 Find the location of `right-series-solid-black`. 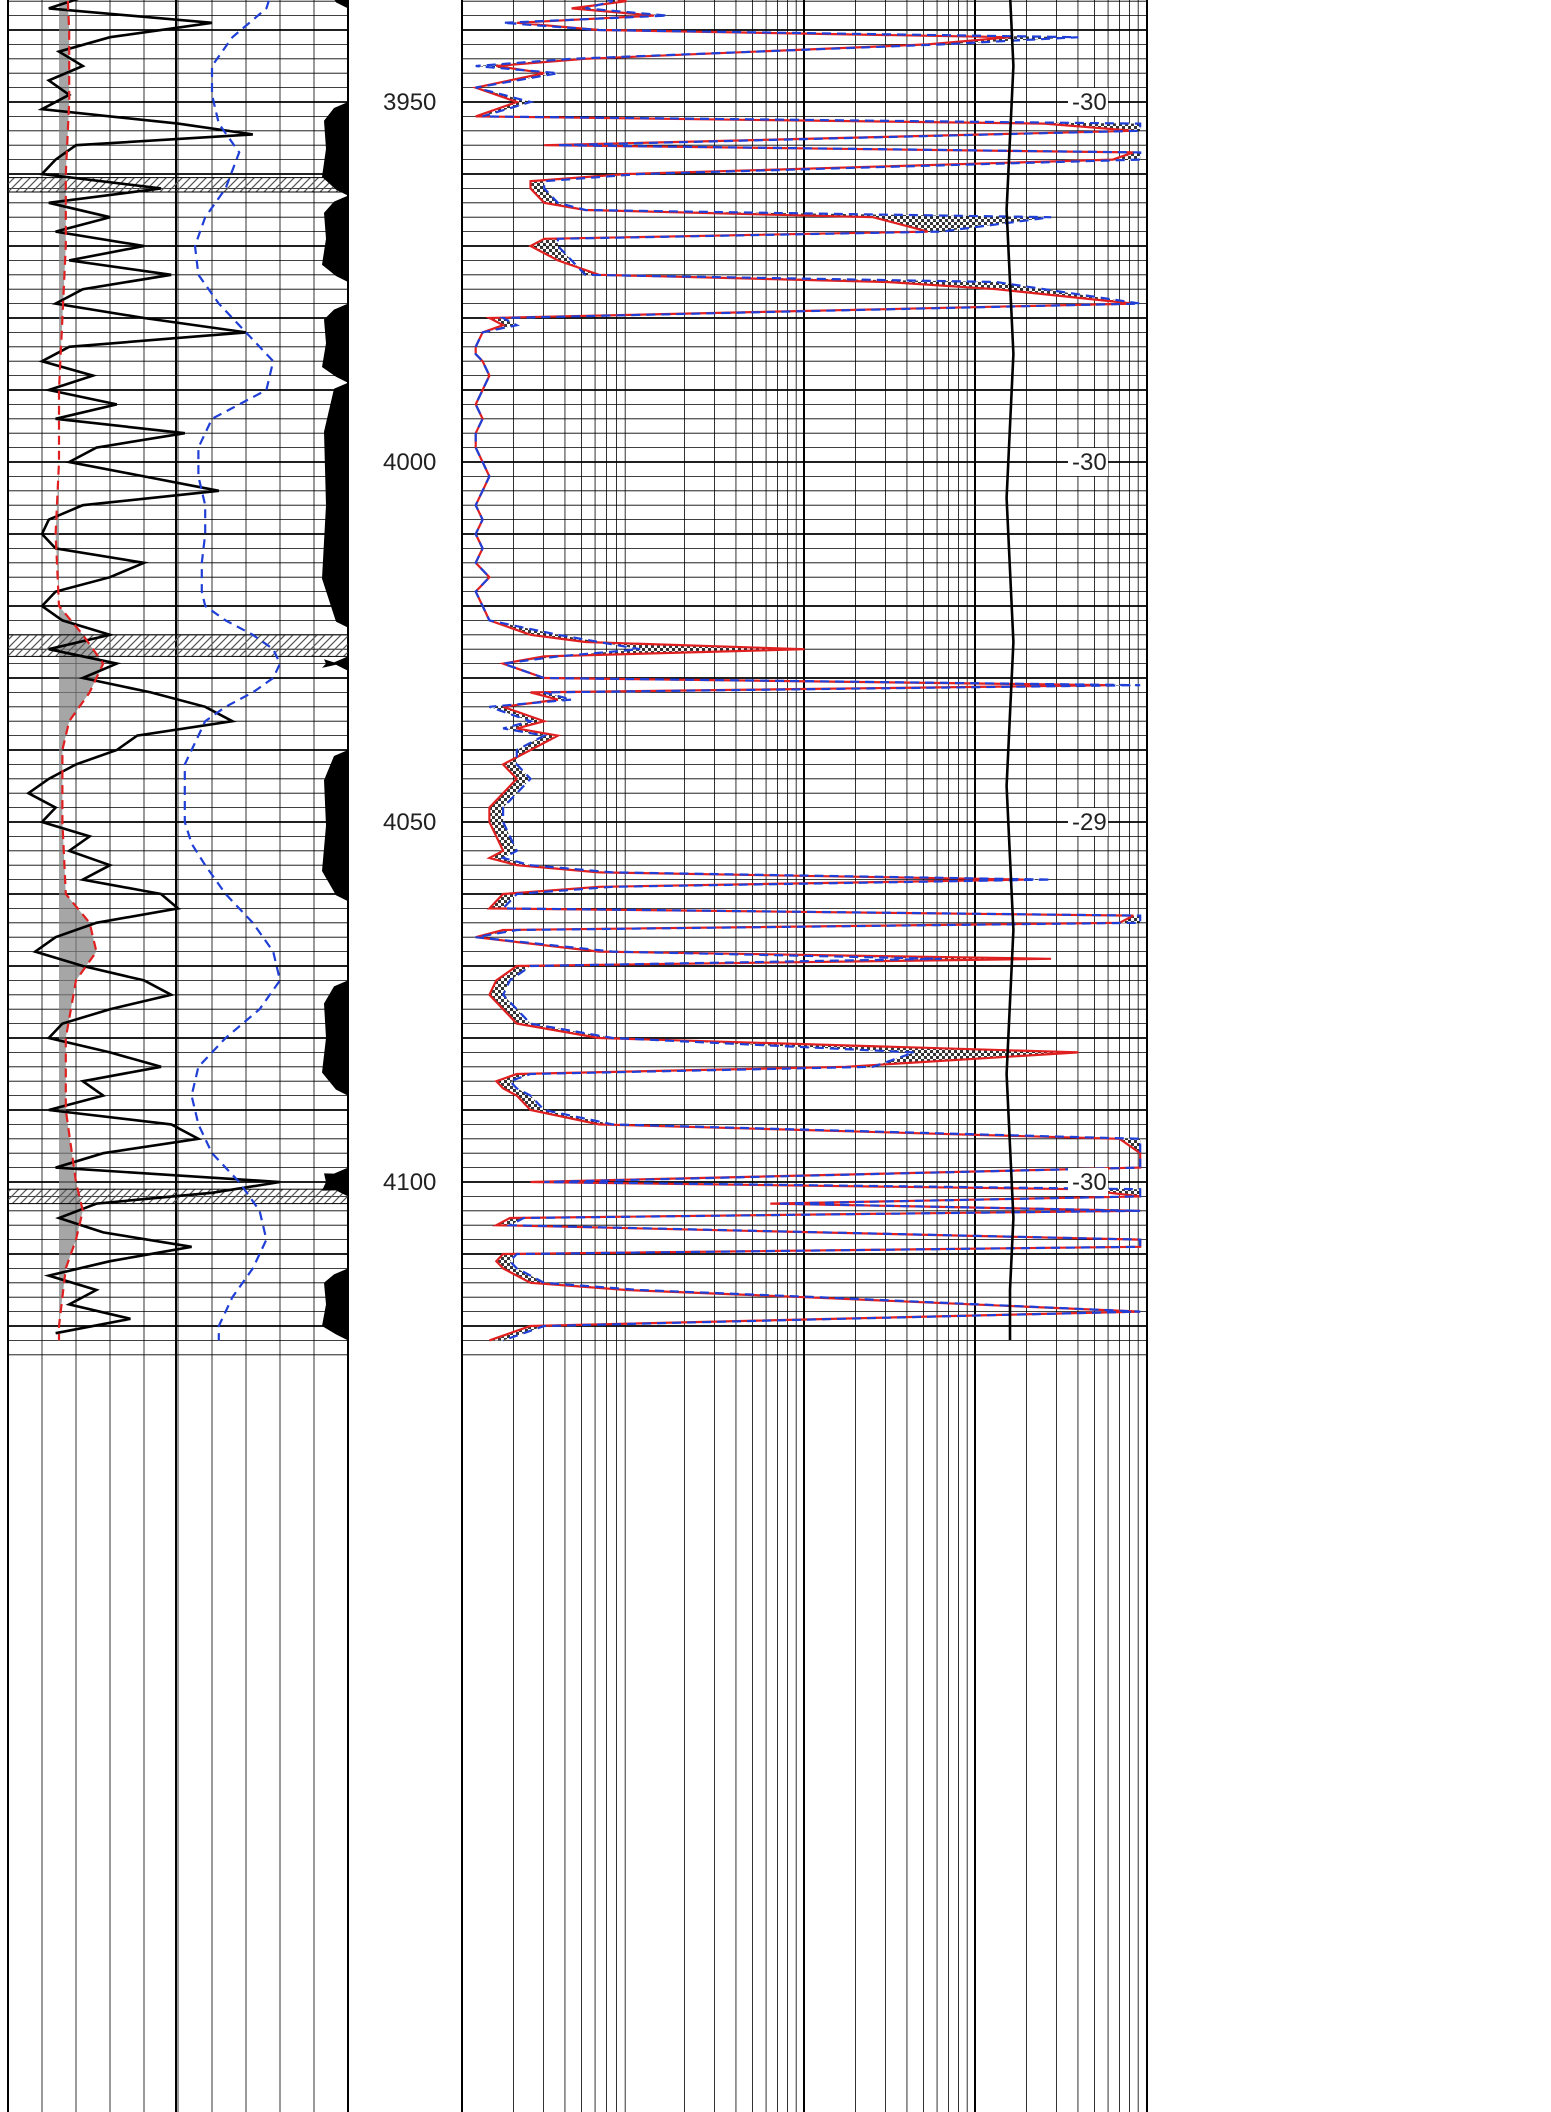

right-series-solid-black is located at coordinates (1010, 670).